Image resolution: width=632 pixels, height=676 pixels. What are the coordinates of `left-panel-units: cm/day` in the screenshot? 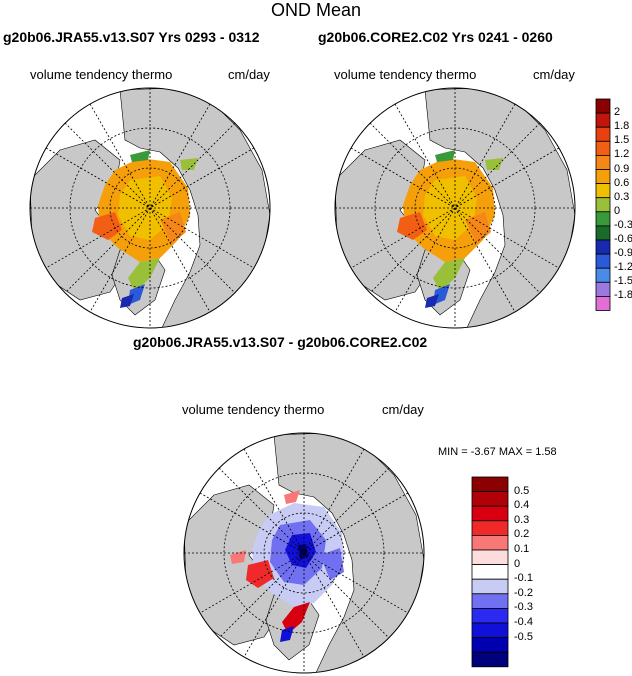 It's located at (249, 74).